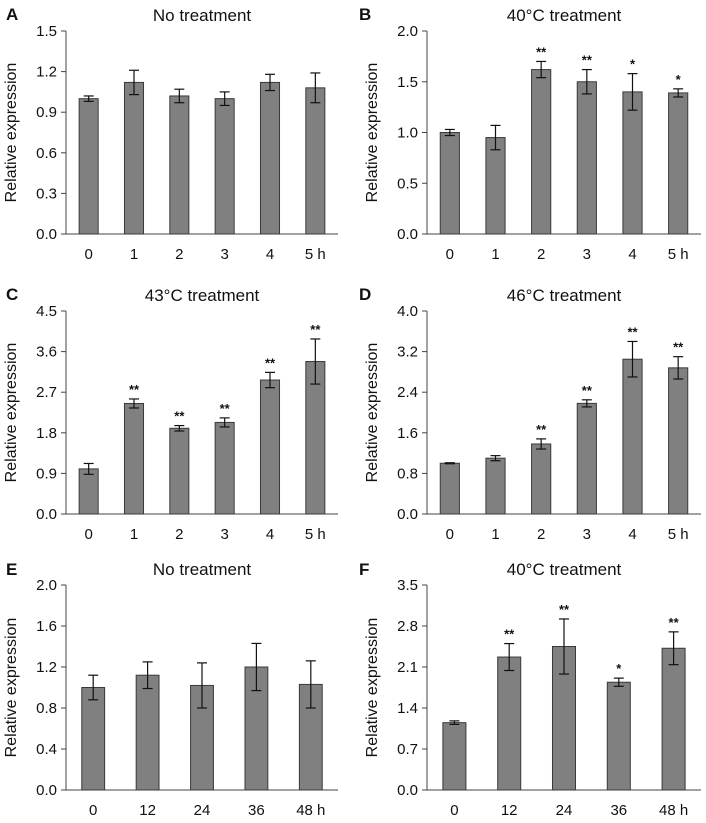 The height and width of the screenshot is (823, 706). What do you see at coordinates (11, 569) in the screenshot?
I see `panel-letter: E` at bounding box center [11, 569].